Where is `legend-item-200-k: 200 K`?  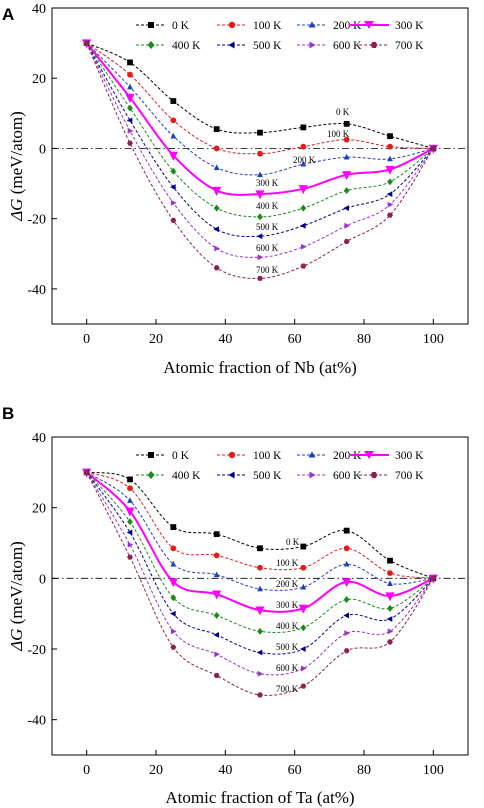 legend-item-200-k: 200 K is located at coordinates (329, 456).